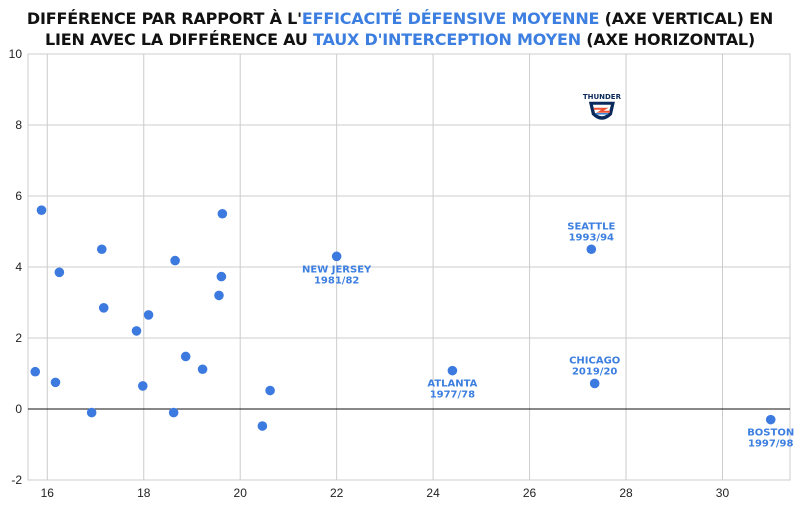 The image size is (800, 512). I want to click on point-annotation-line: 1993/94, so click(591, 237).